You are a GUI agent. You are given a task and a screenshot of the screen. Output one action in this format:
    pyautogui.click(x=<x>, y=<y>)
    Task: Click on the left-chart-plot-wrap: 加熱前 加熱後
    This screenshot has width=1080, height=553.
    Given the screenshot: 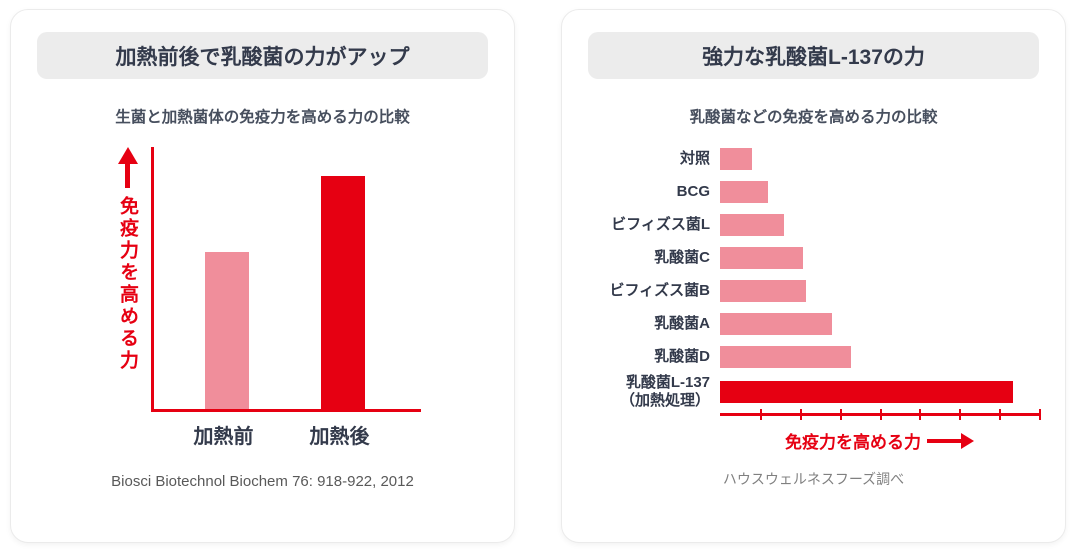 What is the action you would take?
    pyautogui.click(x=285, y=298)
    